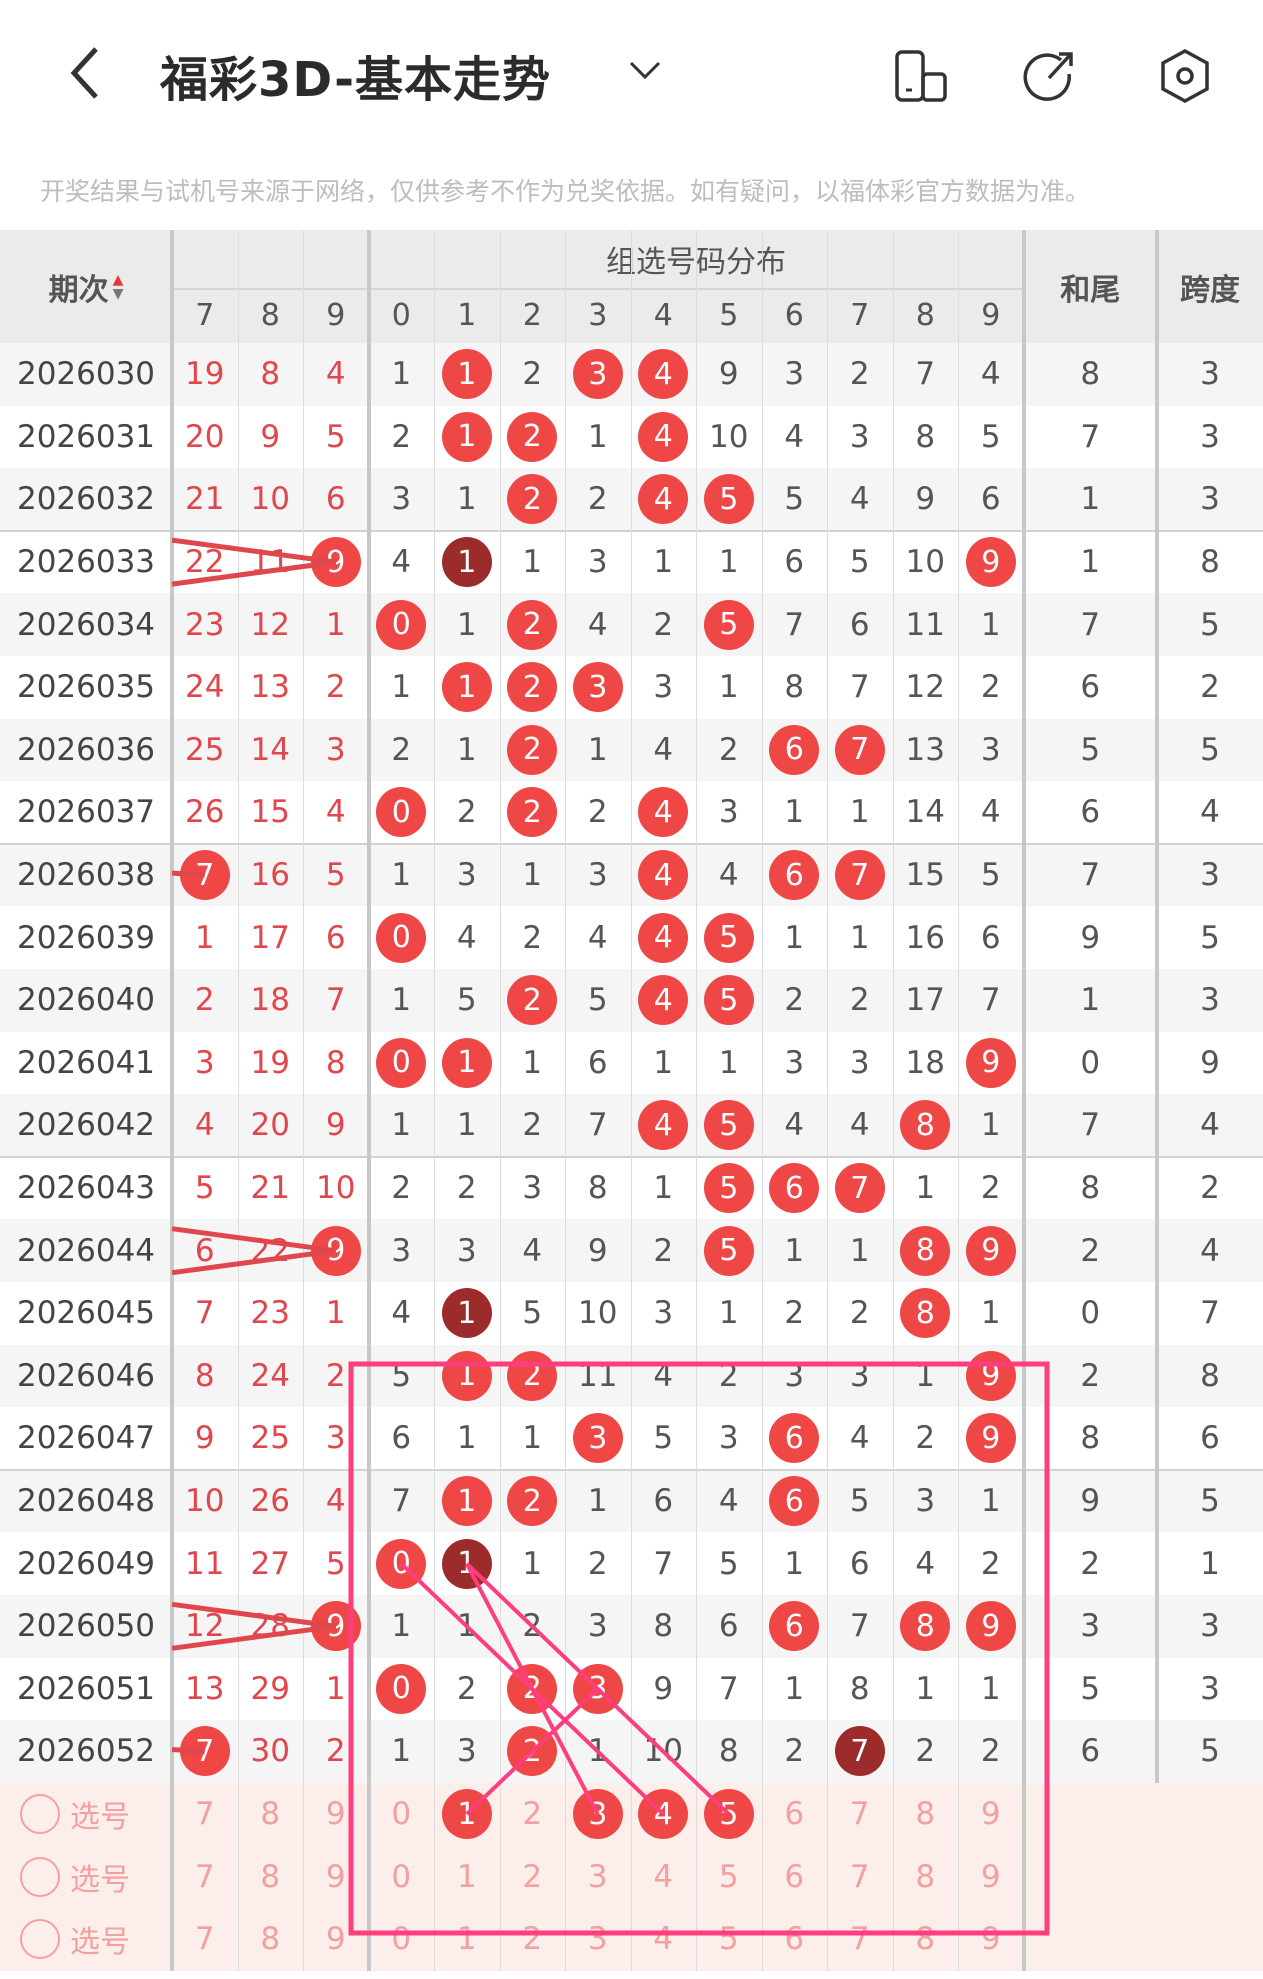  Describe the element at coordinates (86, 286) in the screenshot. I see `sort-period-header: 期次 ▲ ▼` at that location.